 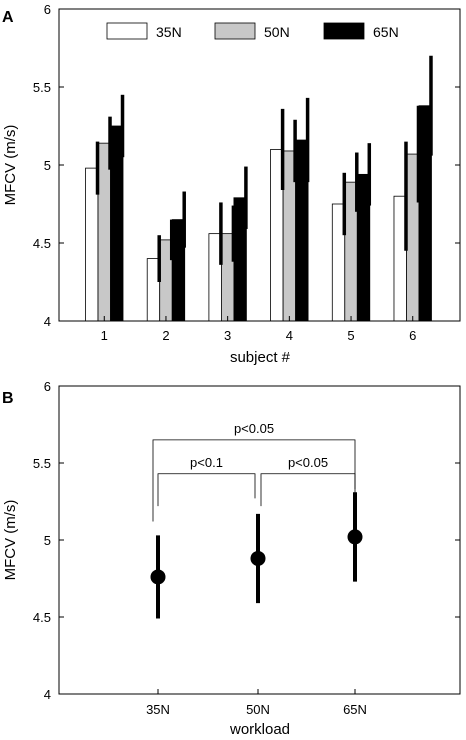 I want to click on legend-label-35N: 35N, so click(x=169, y=32).